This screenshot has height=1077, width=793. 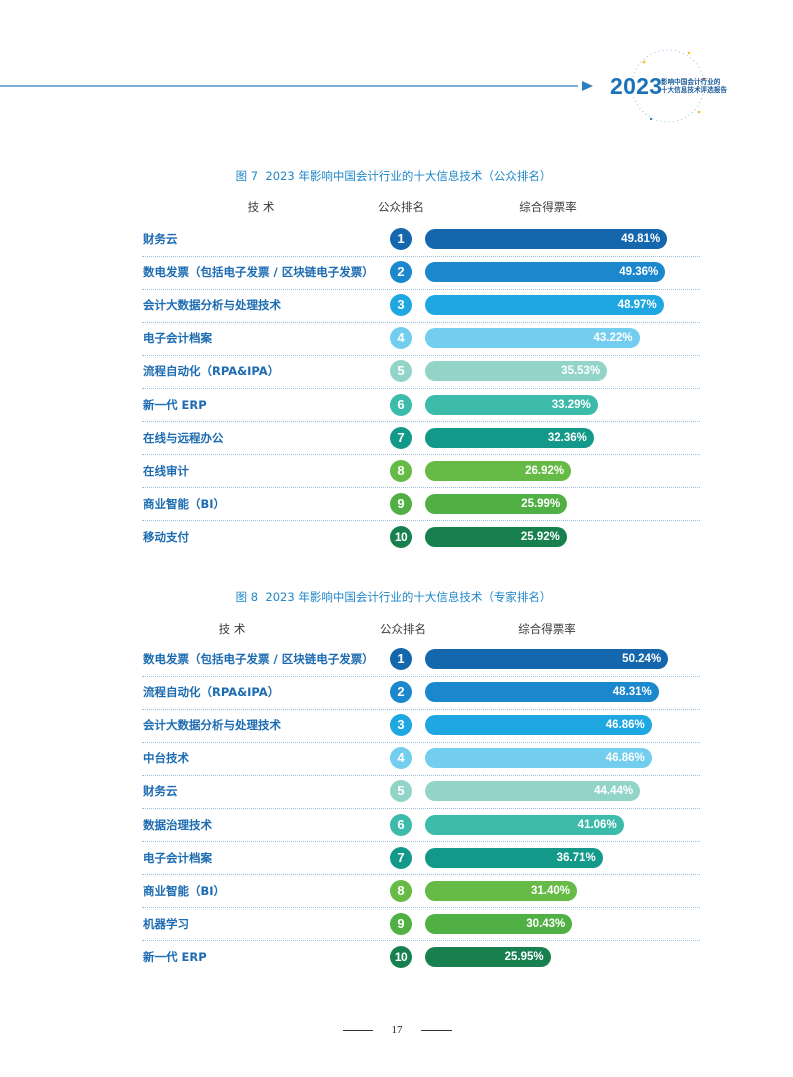 I want to click on vote-rate-value: 44.44%, so click(x=614, y=791).